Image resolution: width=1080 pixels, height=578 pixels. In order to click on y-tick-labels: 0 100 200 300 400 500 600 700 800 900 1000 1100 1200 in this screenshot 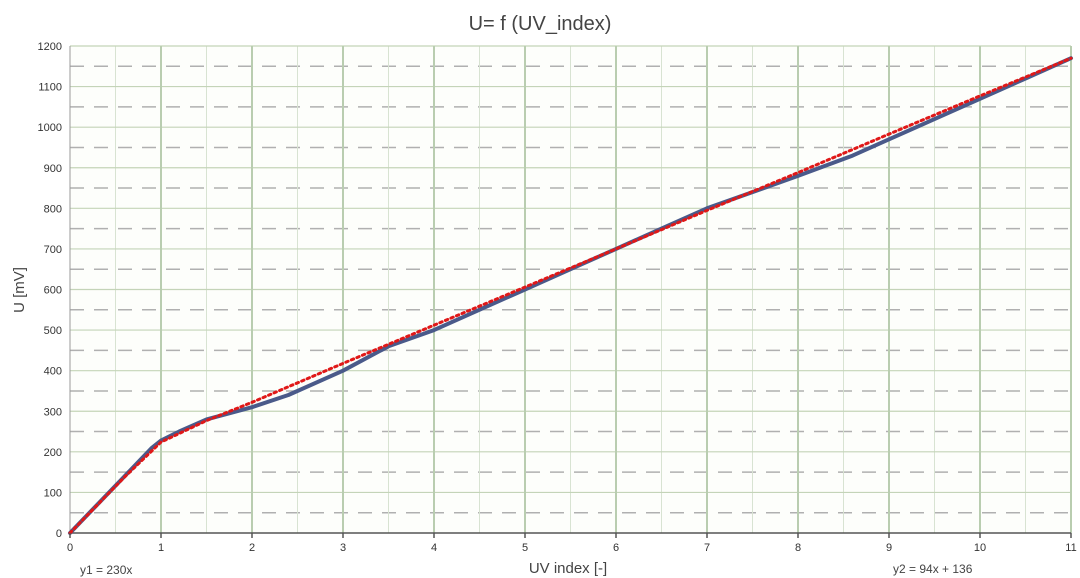, I will do `click(50, 290)`.